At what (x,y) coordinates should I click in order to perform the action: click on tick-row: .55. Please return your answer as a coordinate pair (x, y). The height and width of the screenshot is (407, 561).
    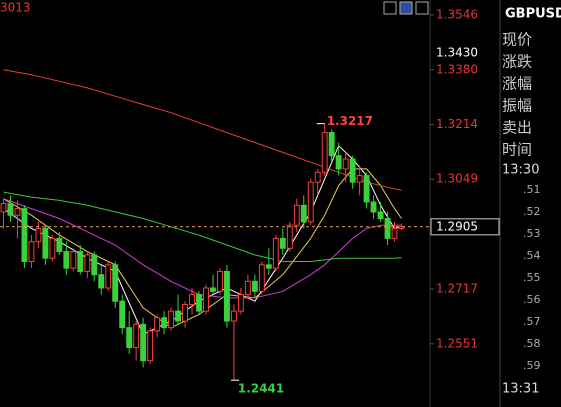
    Looking at the image, I should click on (532, 277).